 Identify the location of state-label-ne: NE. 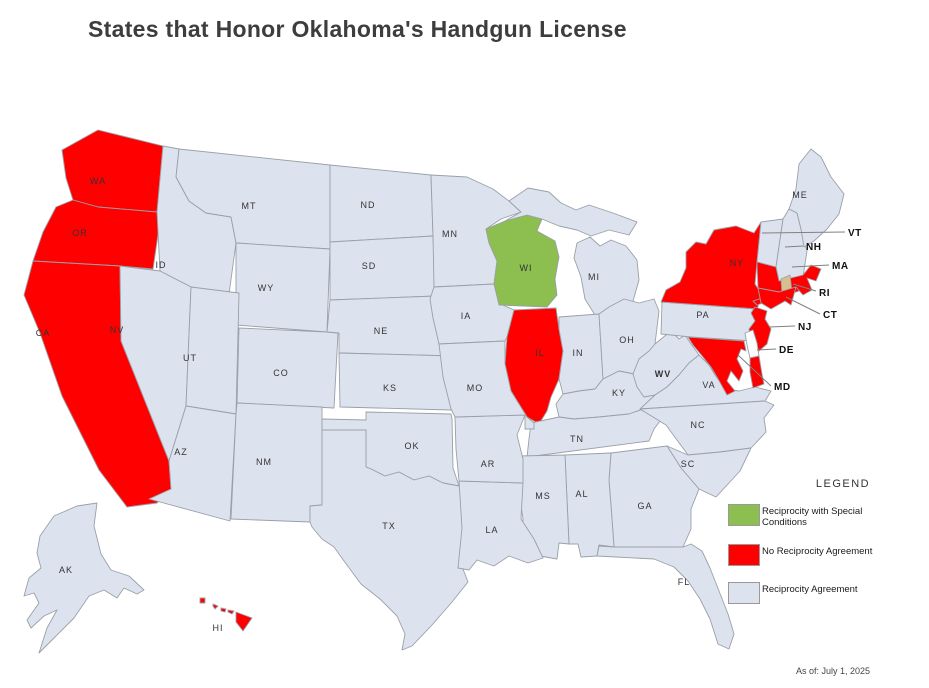
(381, 331).